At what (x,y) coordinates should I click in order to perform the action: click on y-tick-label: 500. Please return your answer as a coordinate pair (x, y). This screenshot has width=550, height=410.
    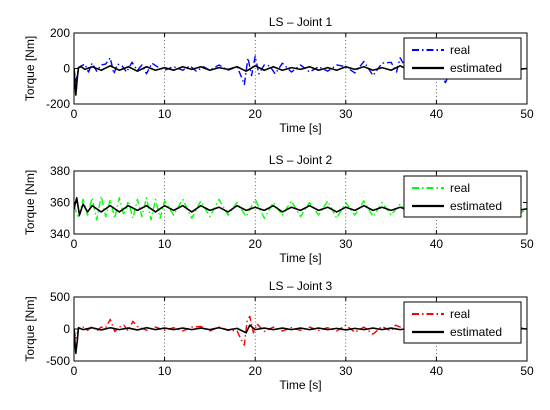
    Looking at the image, I should click on (60, 297).